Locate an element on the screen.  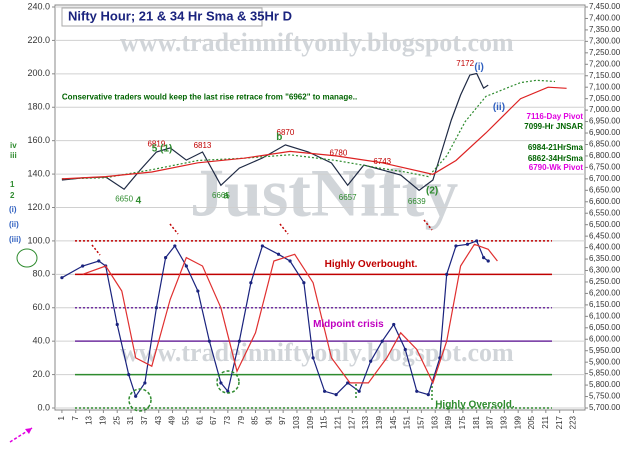
y2-tick-label: 6,500.00 is located at coordinates (605, 224).